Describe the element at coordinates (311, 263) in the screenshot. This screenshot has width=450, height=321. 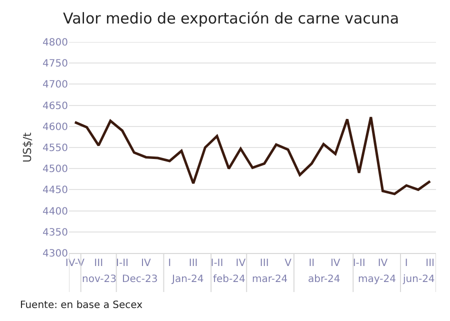
I see `x-tick-label: II` at that location.